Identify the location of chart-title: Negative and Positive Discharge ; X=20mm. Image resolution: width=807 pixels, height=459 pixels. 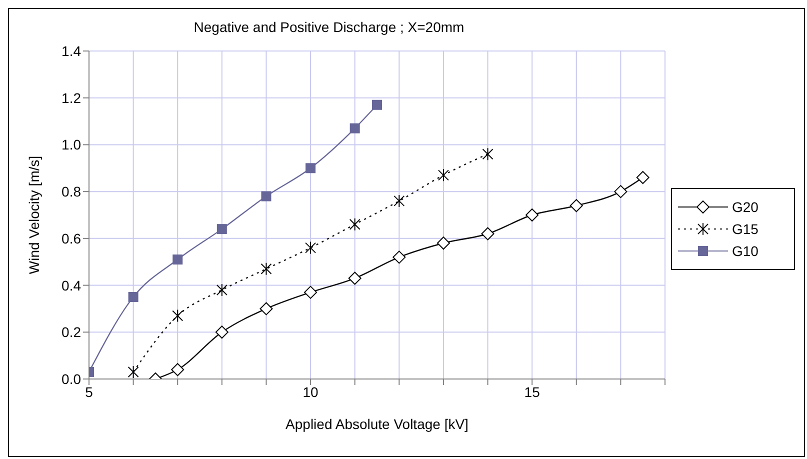
(329, 27).